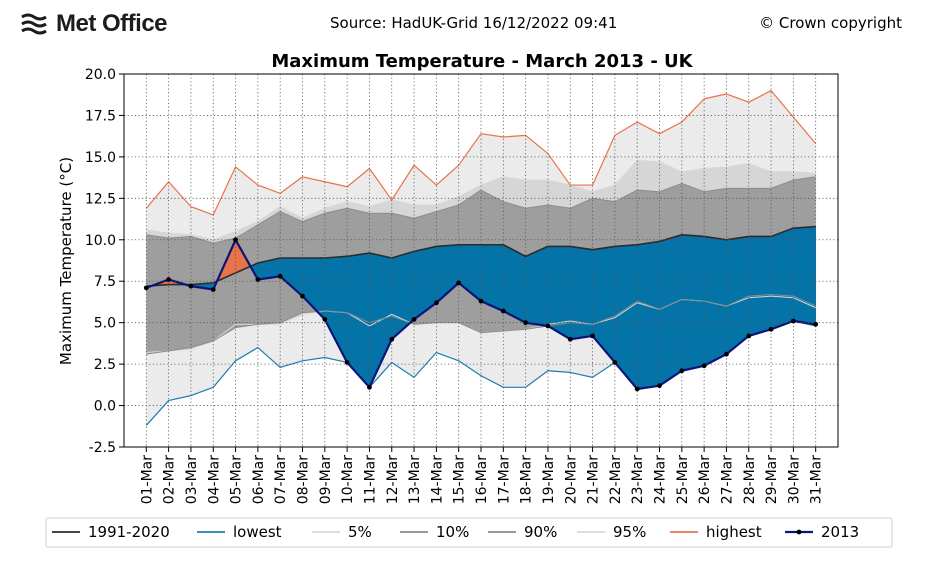 This screenshot has height=564, width=940. What do you see at coordinates (571, 480) in the screenshot?
I see `x-tick-label: 20-Mar` at bounding box center [571, 480].